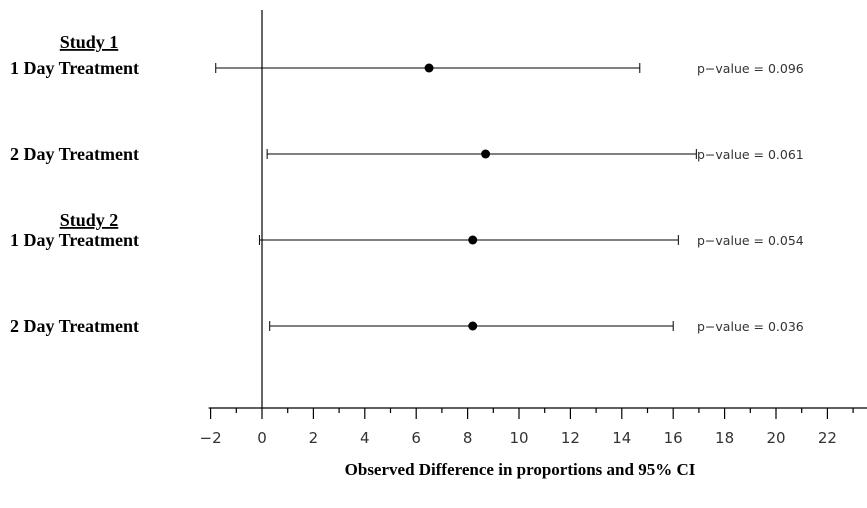  What do you see at coordinates (314, 438) in the screenshot?
I see `x-tick-label: 2` at bounding box center [314, 438].